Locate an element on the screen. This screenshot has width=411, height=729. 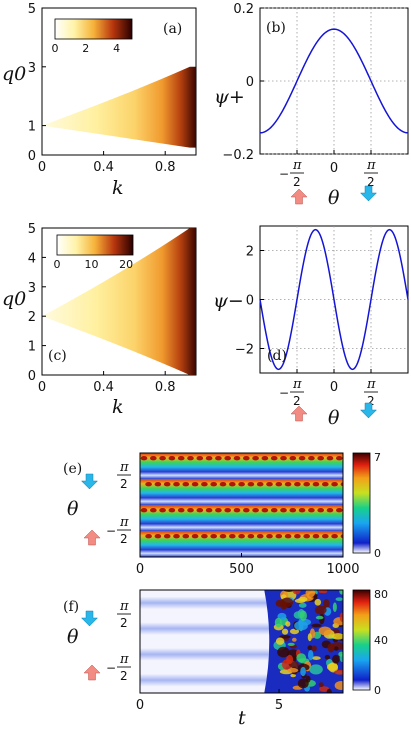
x-tick-label: −π 2 is located at coordinates (291, 173).